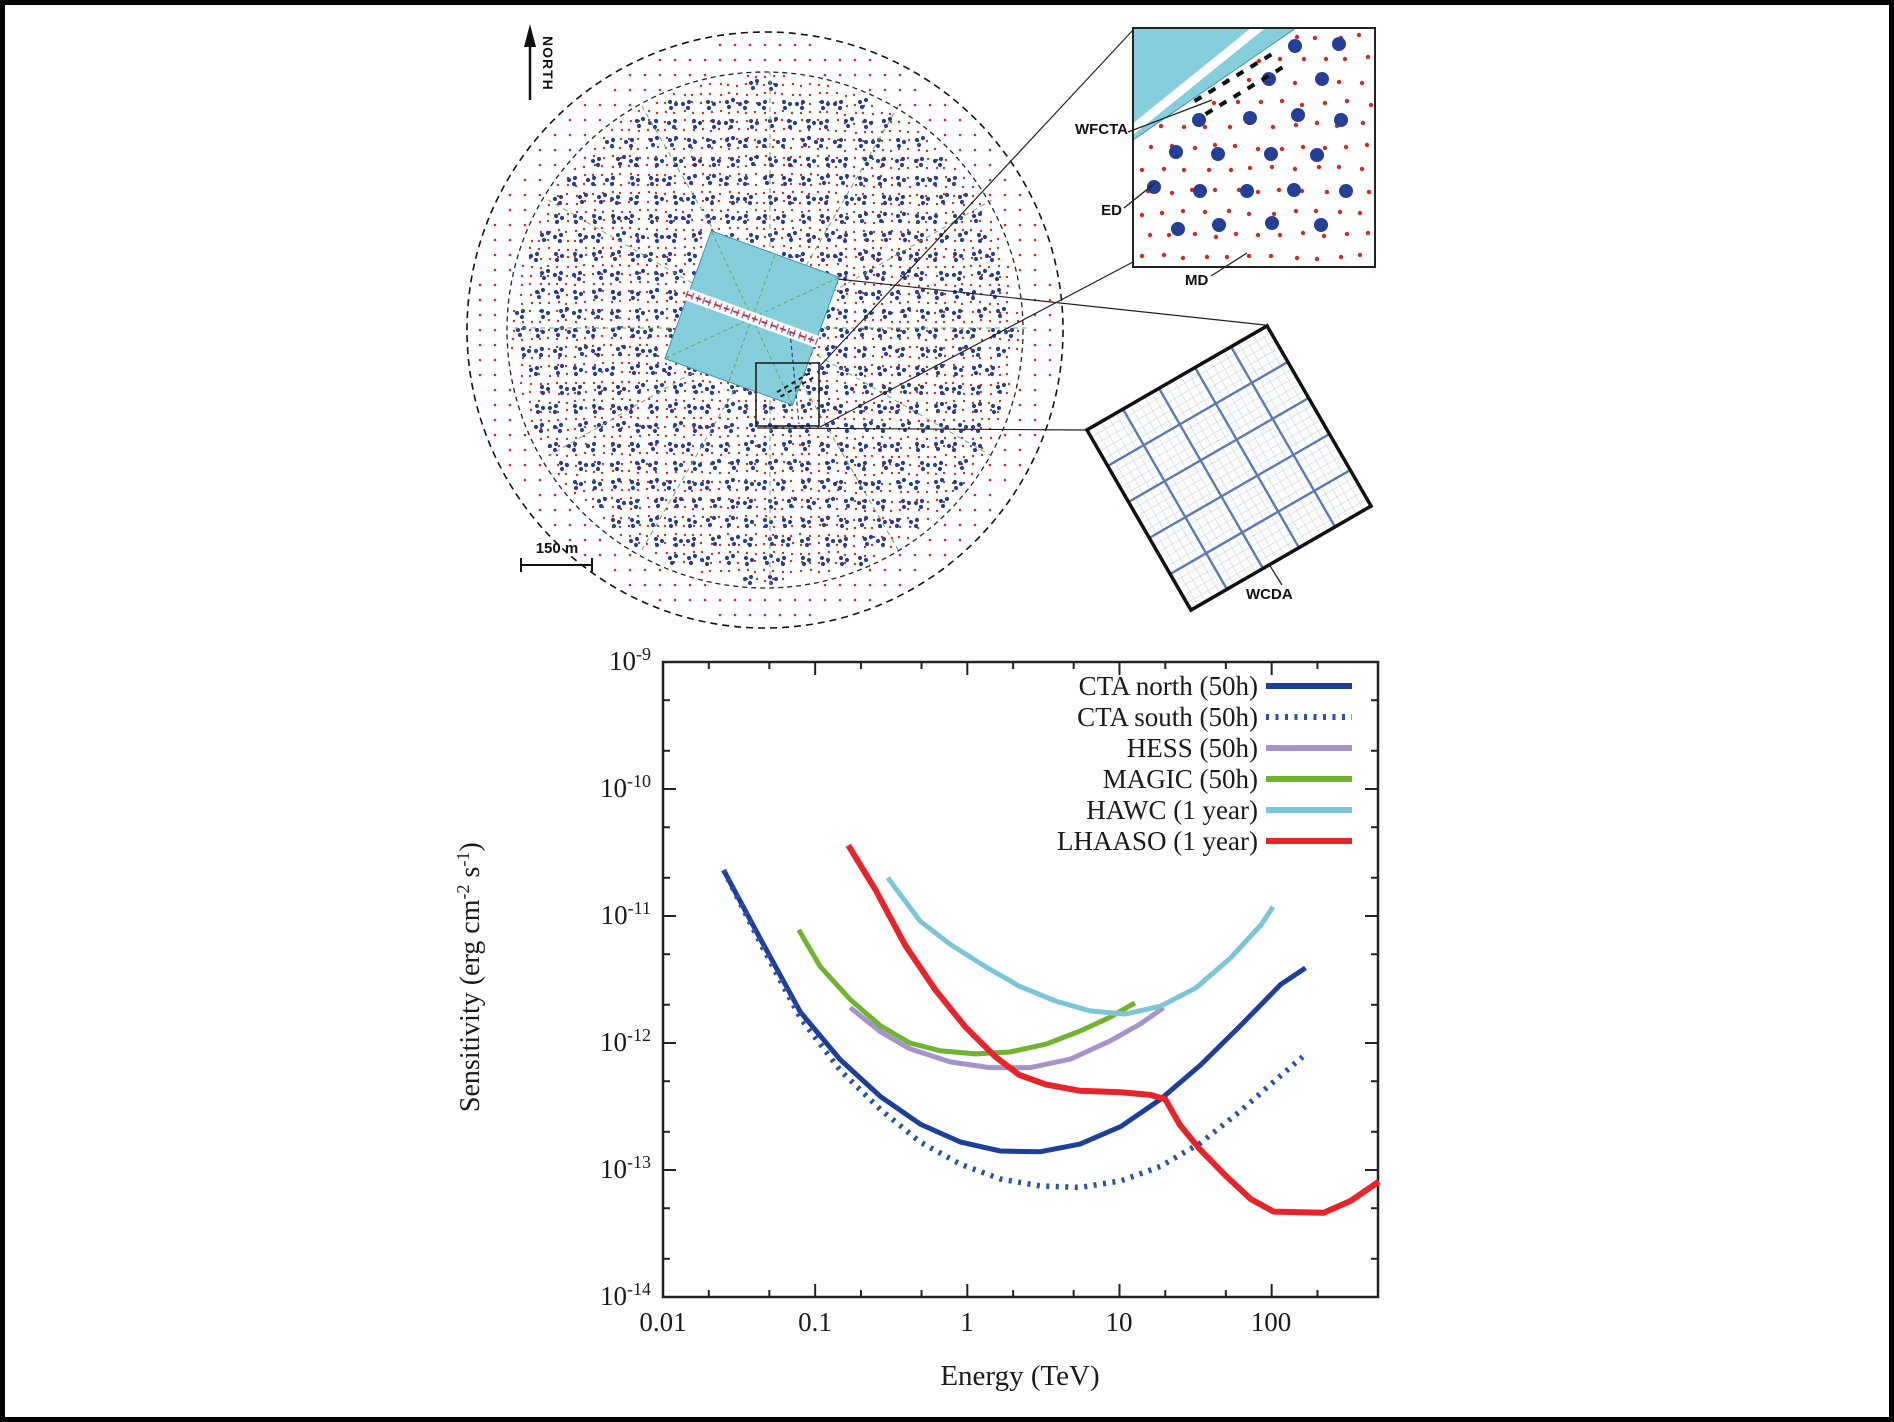 This screenshot has height=1422, width=1894. What do you see at coordinates (1192, 748) in the screenshot?
I see `legend-label-hess: HESS (50h)` at bounding box center [1192, 748].